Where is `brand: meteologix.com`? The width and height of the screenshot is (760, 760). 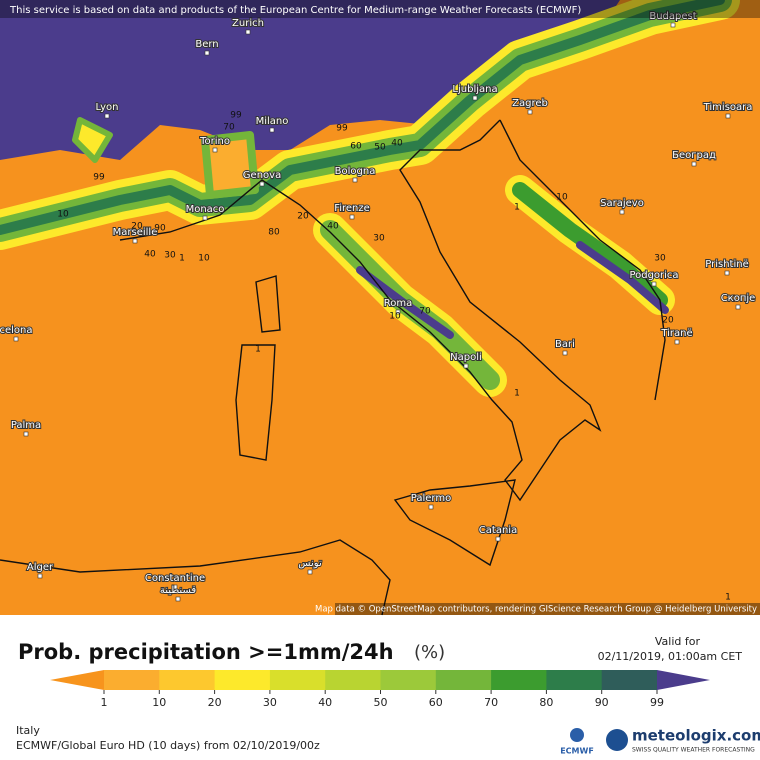
brand: meteologix.com is located at coordinates (696, 736).